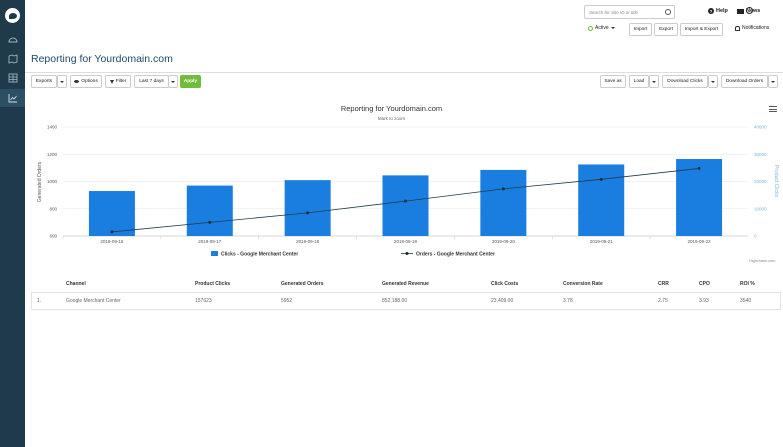 The width and height of the screenshot is (783, 447). I want to click on exports-button: Exports, so click(44, 81).